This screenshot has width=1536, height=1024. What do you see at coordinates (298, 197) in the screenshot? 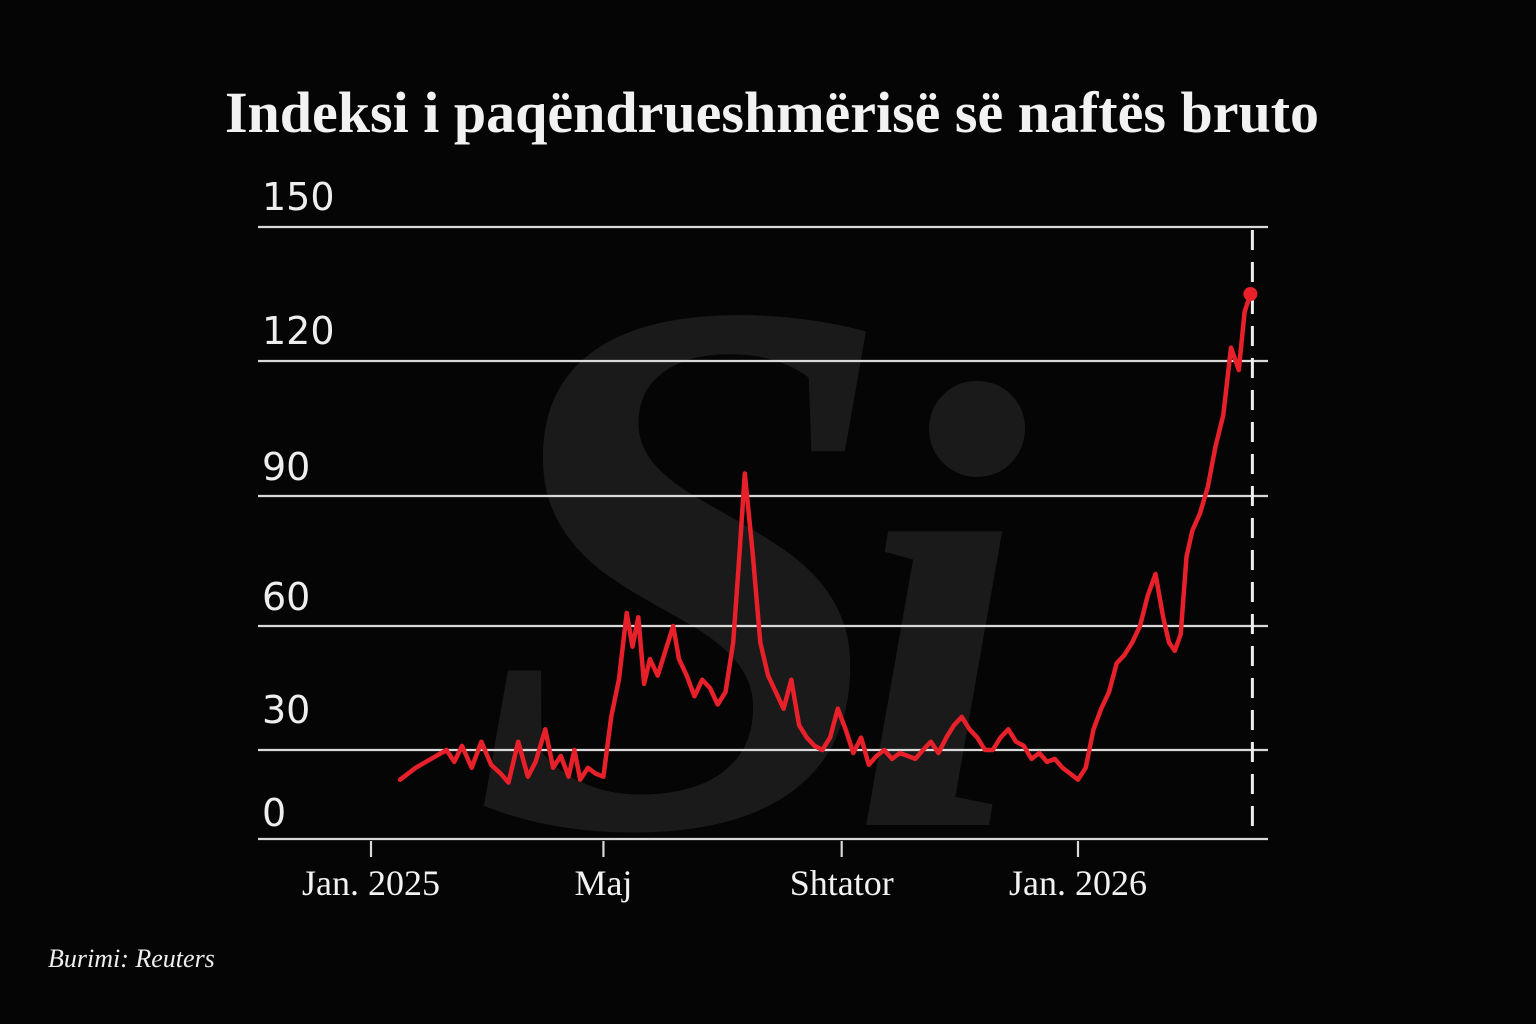
I see `y-tick-label: 150` at bounding box center [298, 197].